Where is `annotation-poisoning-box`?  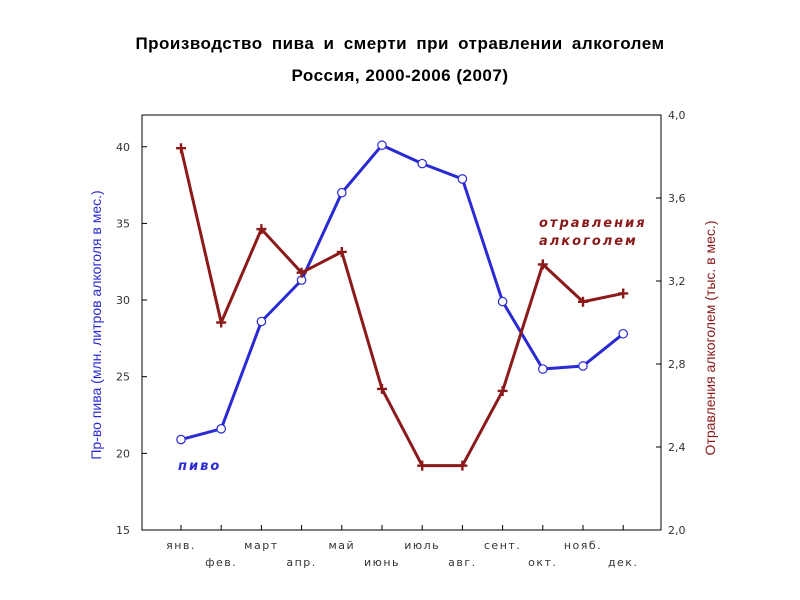 annotation-poisoning-box is located at coordinates (590, 231).